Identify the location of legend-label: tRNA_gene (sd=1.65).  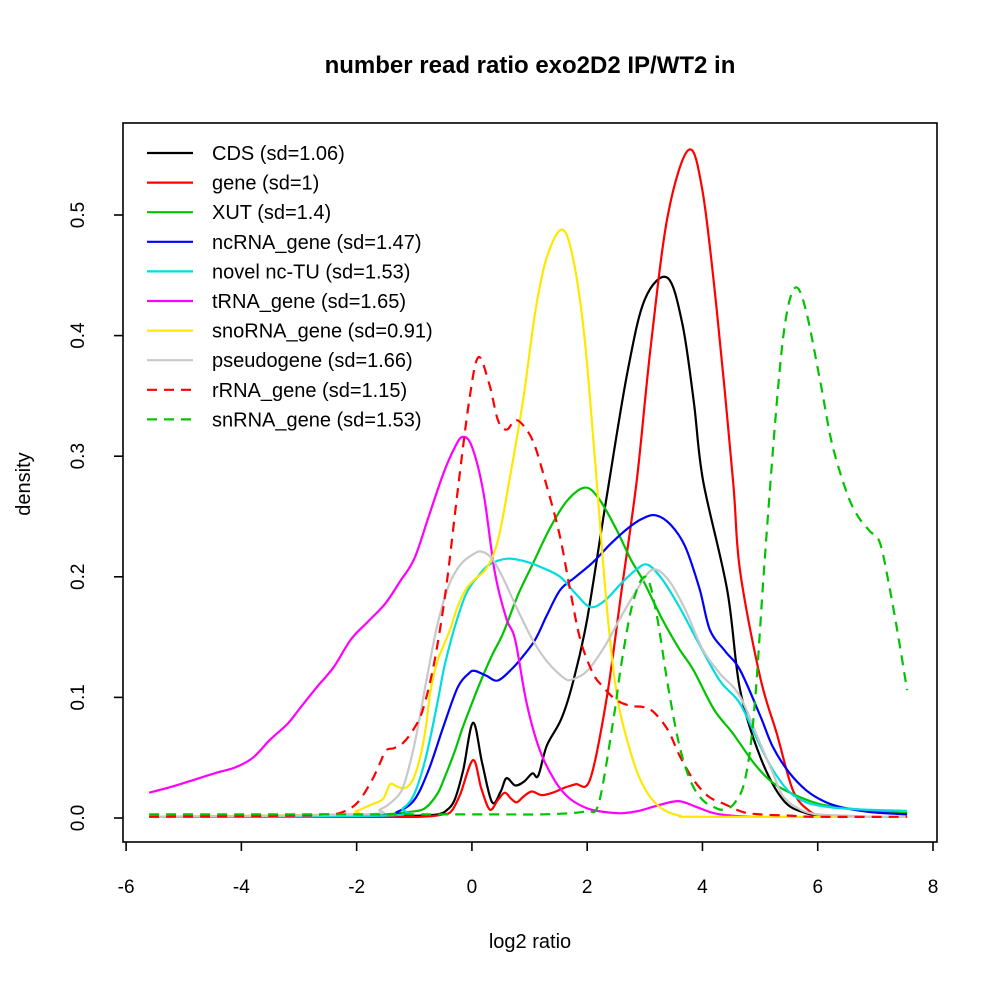
(309, 302).